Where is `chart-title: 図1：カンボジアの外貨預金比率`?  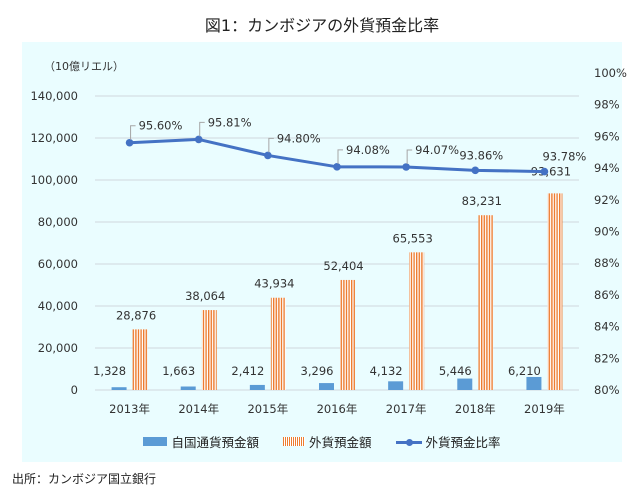
chart-title: 図1：カンボジアの外貨預金比率 is located at coordinates (322, 25).